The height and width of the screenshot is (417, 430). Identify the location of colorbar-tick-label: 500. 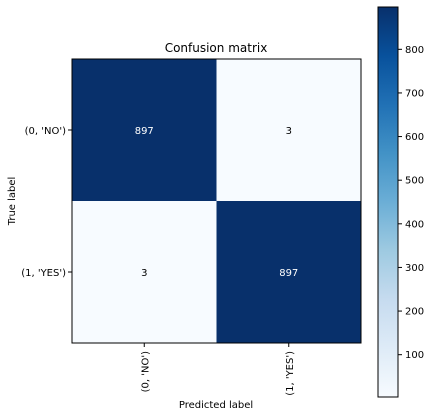
(414, 181).